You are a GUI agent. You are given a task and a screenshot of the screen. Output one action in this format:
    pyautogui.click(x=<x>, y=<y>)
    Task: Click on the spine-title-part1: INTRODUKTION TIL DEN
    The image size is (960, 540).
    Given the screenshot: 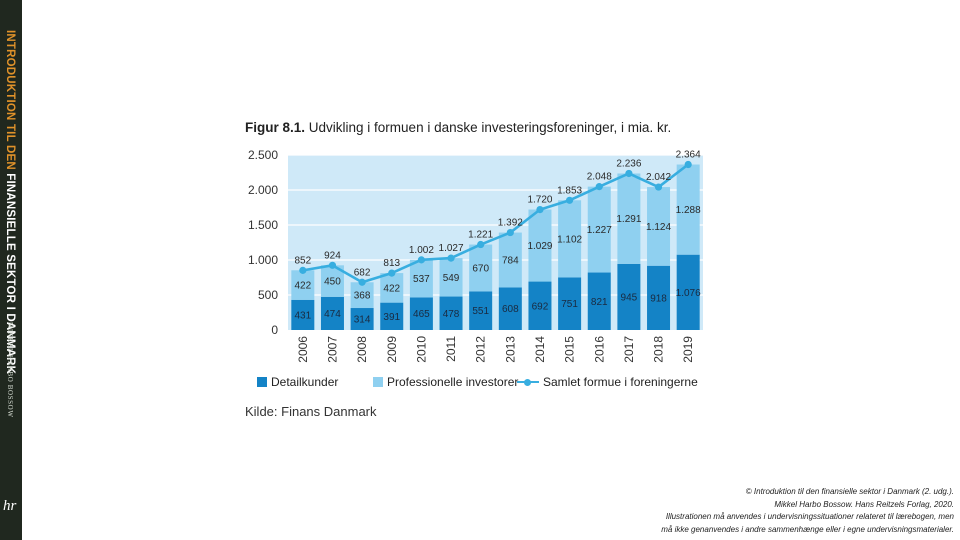 What is the action you would take?
    pyautogui.click(x=10, y=100)
    